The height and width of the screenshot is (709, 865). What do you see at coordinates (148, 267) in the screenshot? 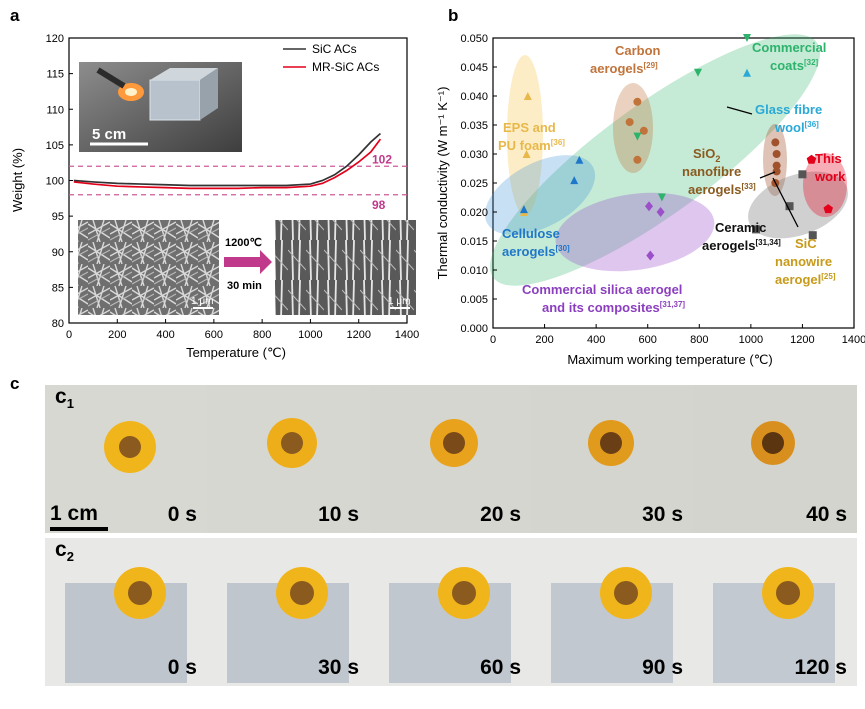
I see `sem-image-before: 1 μm` at bounding box center [148, 267].